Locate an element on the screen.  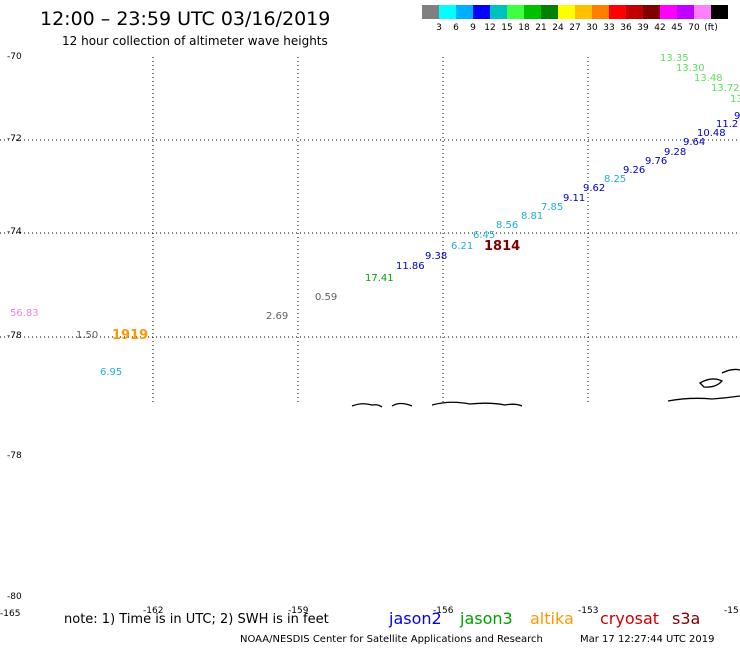
wave-height-label: 8.81 is located at coordinates (532, 216).